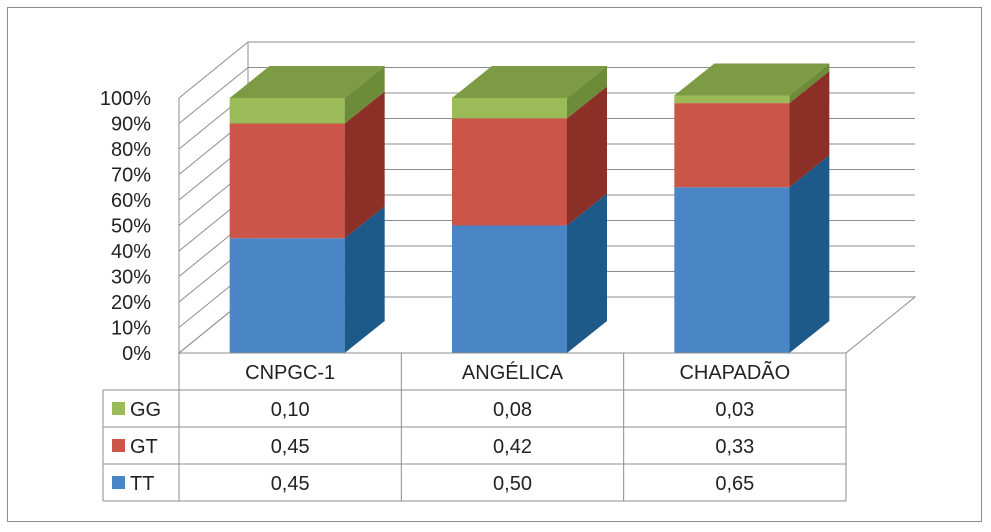 The width and height of the screenshot is (991, 532). I want to click on y-tick-label: 10%, so click(131, 329).